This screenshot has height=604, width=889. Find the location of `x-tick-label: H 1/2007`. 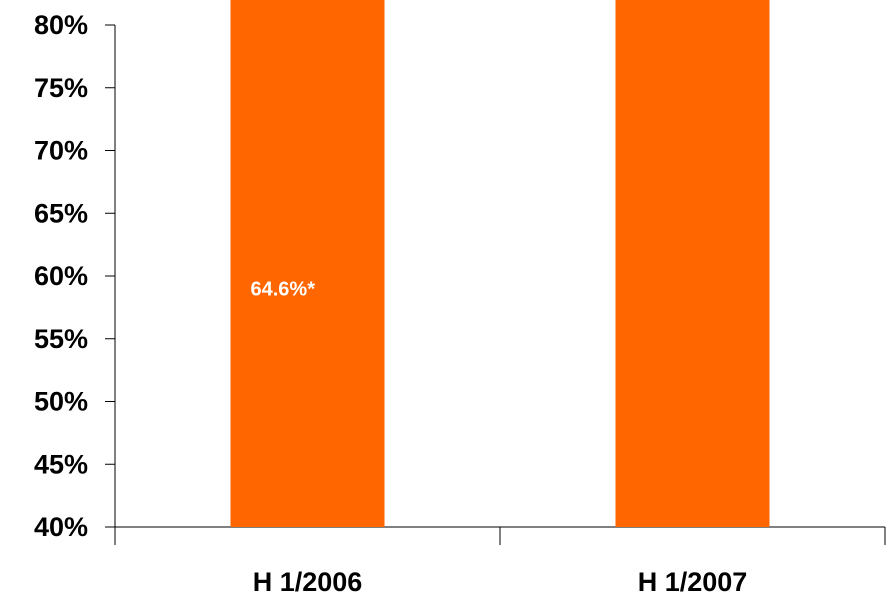

x-tick-label: H 1/2007 is located at coordinates (693, 582).